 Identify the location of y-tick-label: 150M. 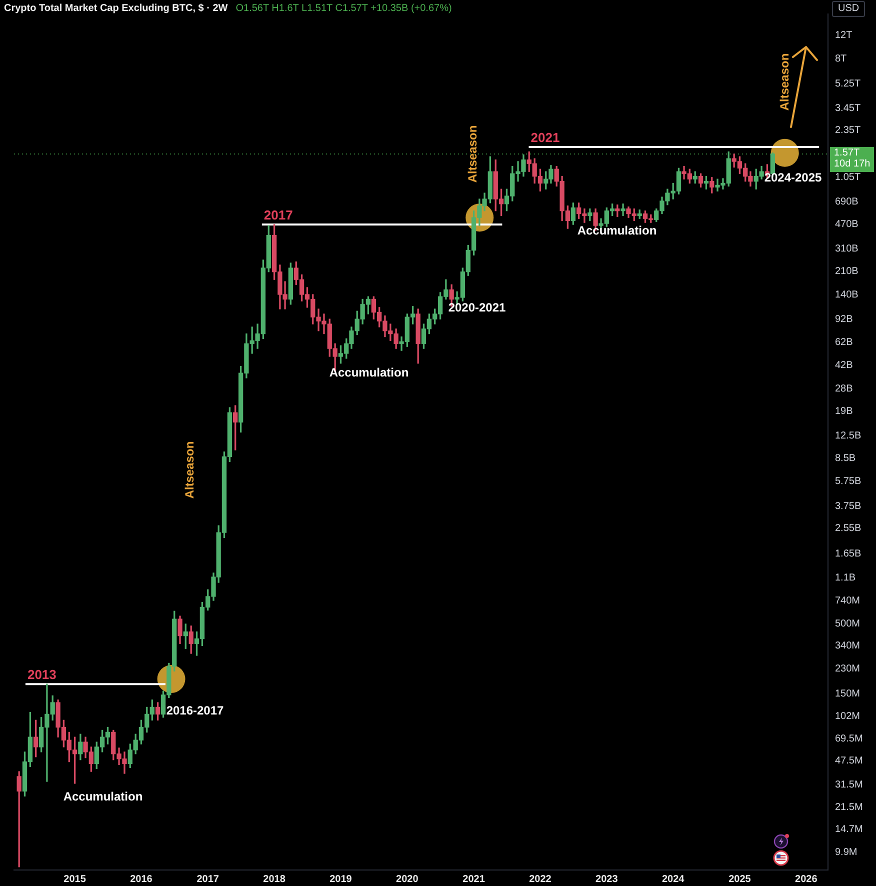
(847, 694).